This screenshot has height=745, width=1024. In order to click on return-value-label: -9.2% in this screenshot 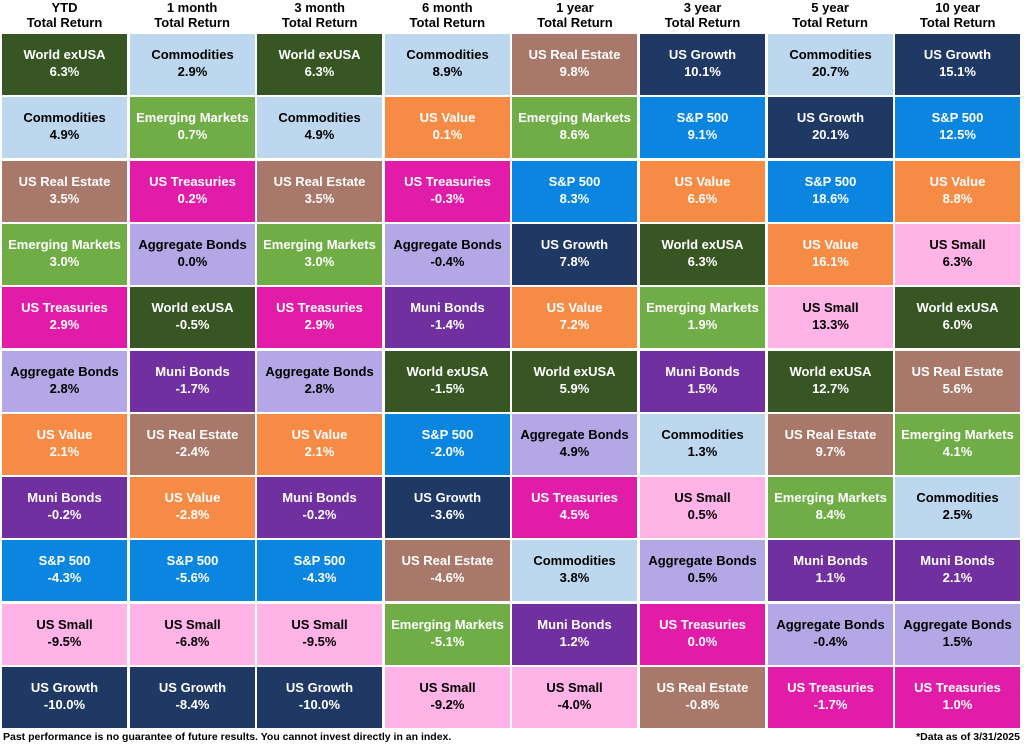, I will do `click(447, 704)`.